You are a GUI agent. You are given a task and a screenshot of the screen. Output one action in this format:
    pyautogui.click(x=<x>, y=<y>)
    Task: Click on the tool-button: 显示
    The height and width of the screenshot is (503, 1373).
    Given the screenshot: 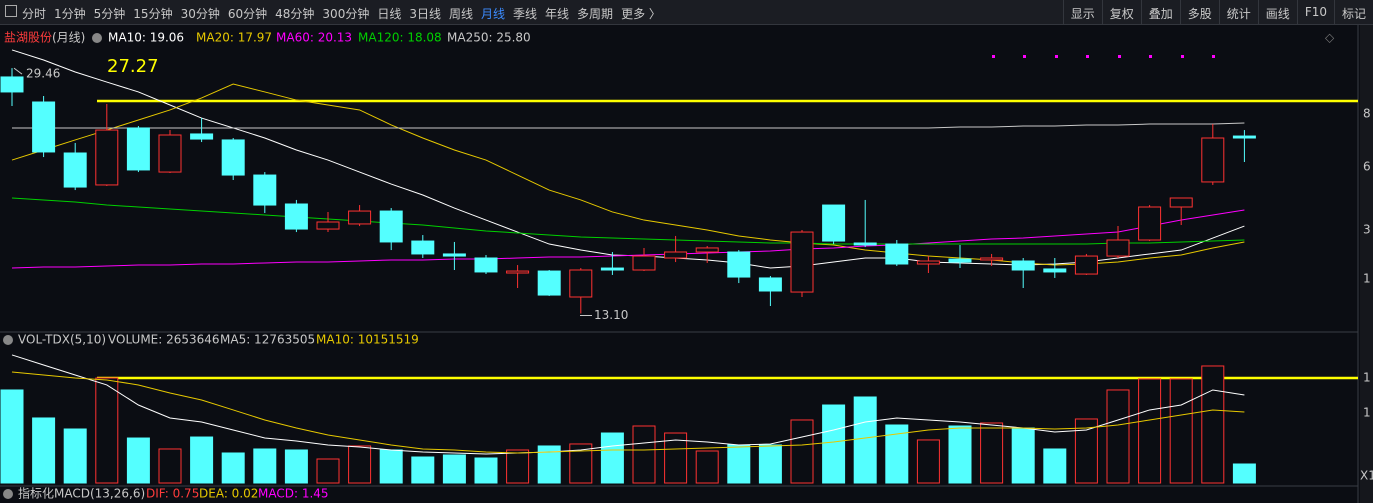 What is the action you would take?
    pyautogui.click(x=1082, y=12)
    